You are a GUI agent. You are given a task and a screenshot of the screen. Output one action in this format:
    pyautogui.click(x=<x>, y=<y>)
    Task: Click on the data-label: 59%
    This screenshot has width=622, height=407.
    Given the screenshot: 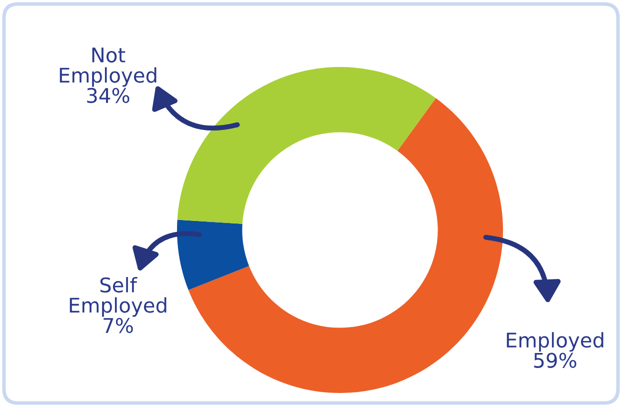 What is the action you would take?
    pyautogui.click(x=555, y=360)
    